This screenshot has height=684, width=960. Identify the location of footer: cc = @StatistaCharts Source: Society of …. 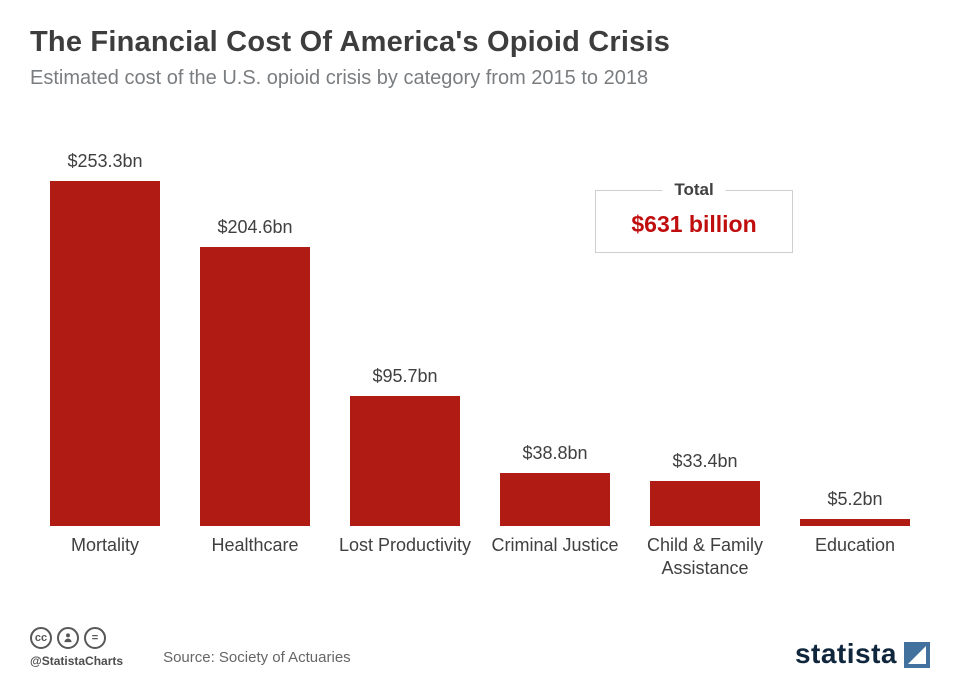
(480, 647).